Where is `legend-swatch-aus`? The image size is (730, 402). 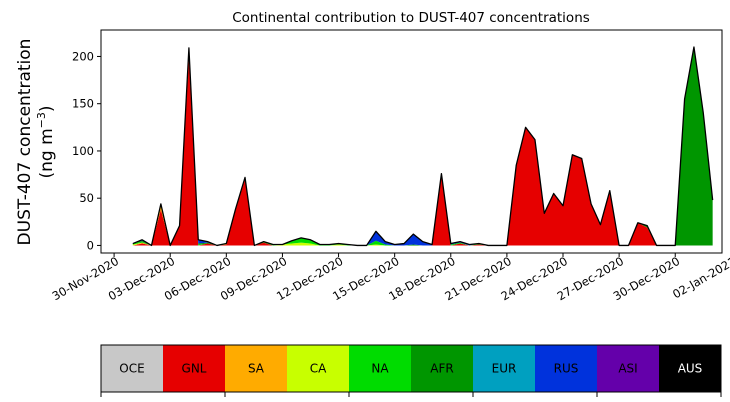 legend-swatch-aus is located at coordinates (690, 368).